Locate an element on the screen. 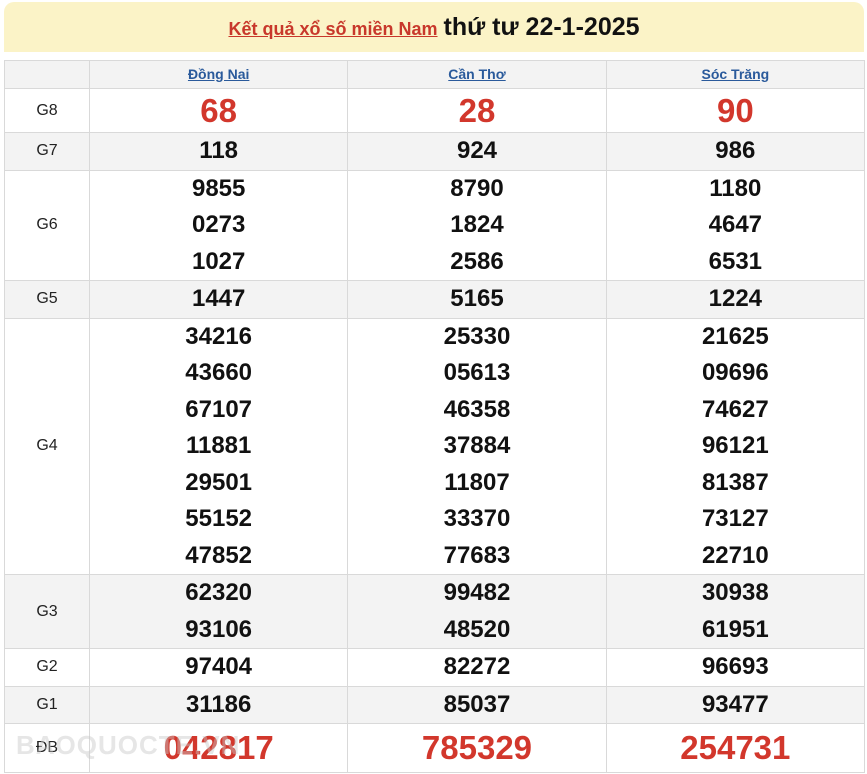 The height and width of the screenshot is (774, 867). prize-number: 33370 is located at coordinates (477, 518).